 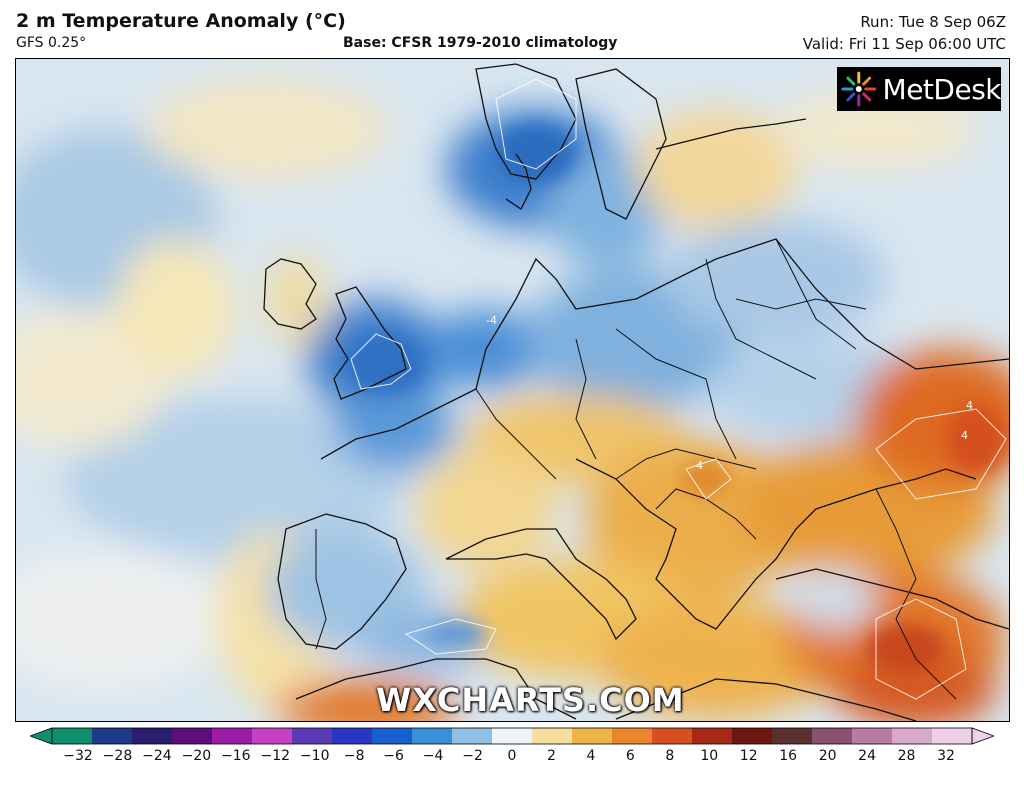 I want to click on map-title: 2 m Temperature Anomaly (°C), so click(x=181, y=21).